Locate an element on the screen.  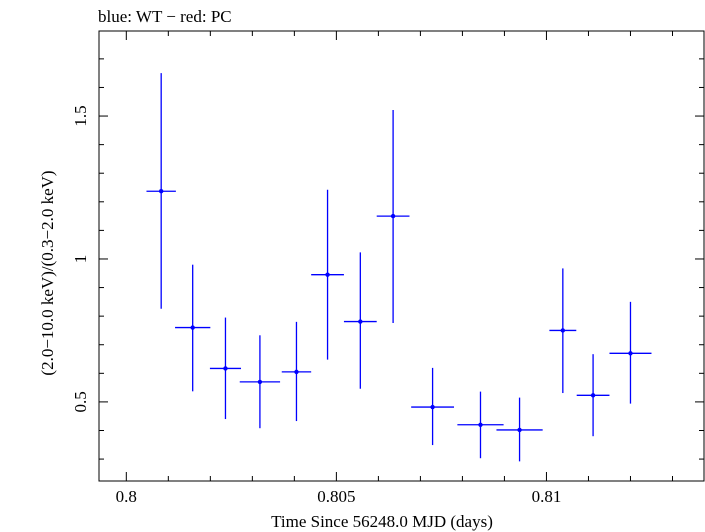
x-tick-label: 0.805 is located at coordinates (336, 496).